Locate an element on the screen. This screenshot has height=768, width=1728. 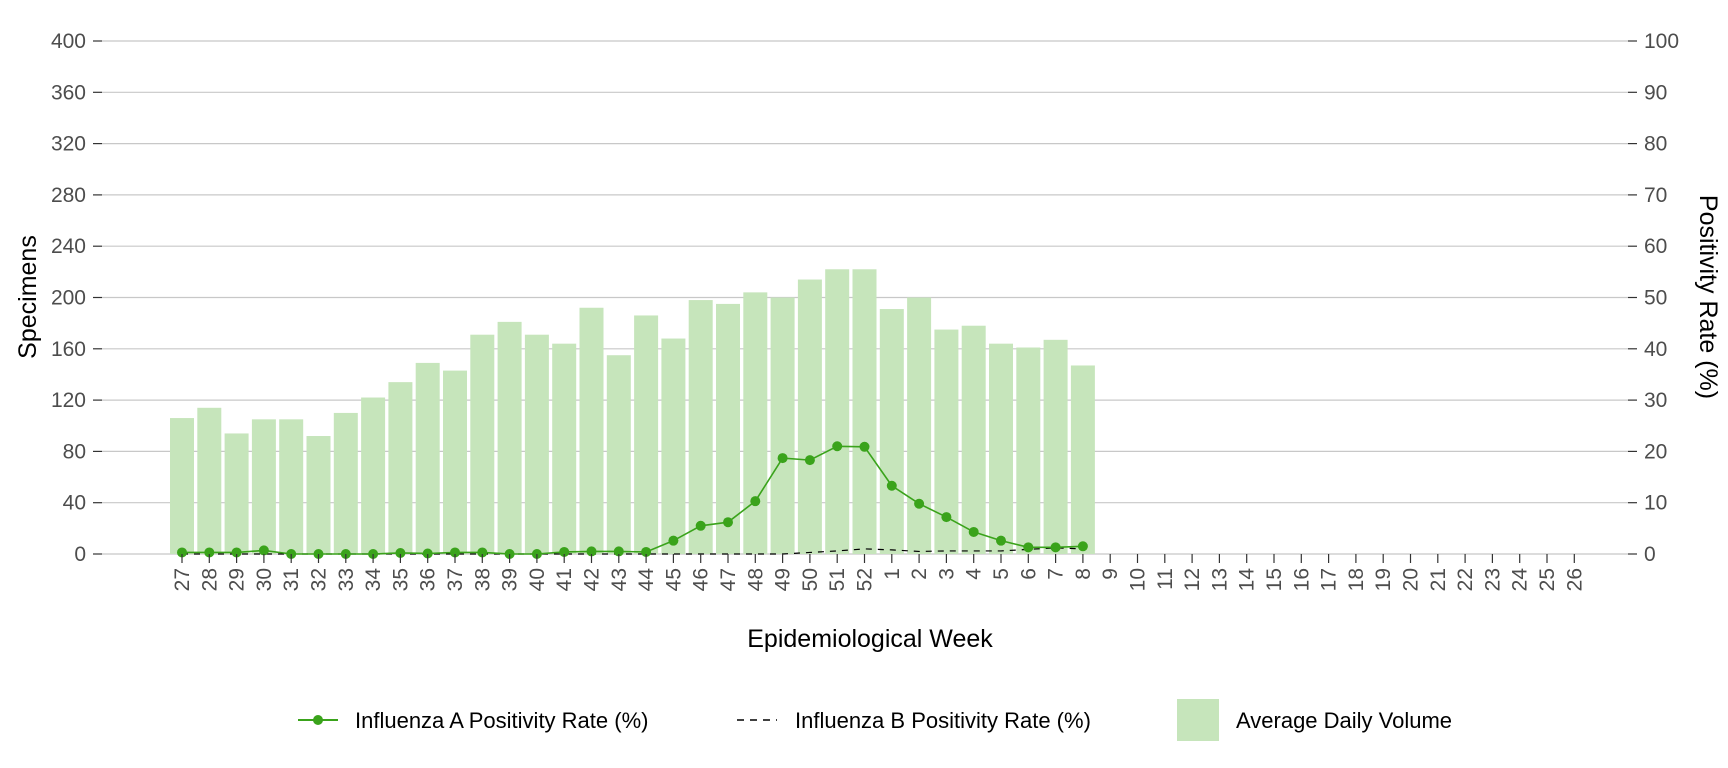
legend-item-average-daily-volume: Average Daily Volume is located at coordinates (1314, 720).